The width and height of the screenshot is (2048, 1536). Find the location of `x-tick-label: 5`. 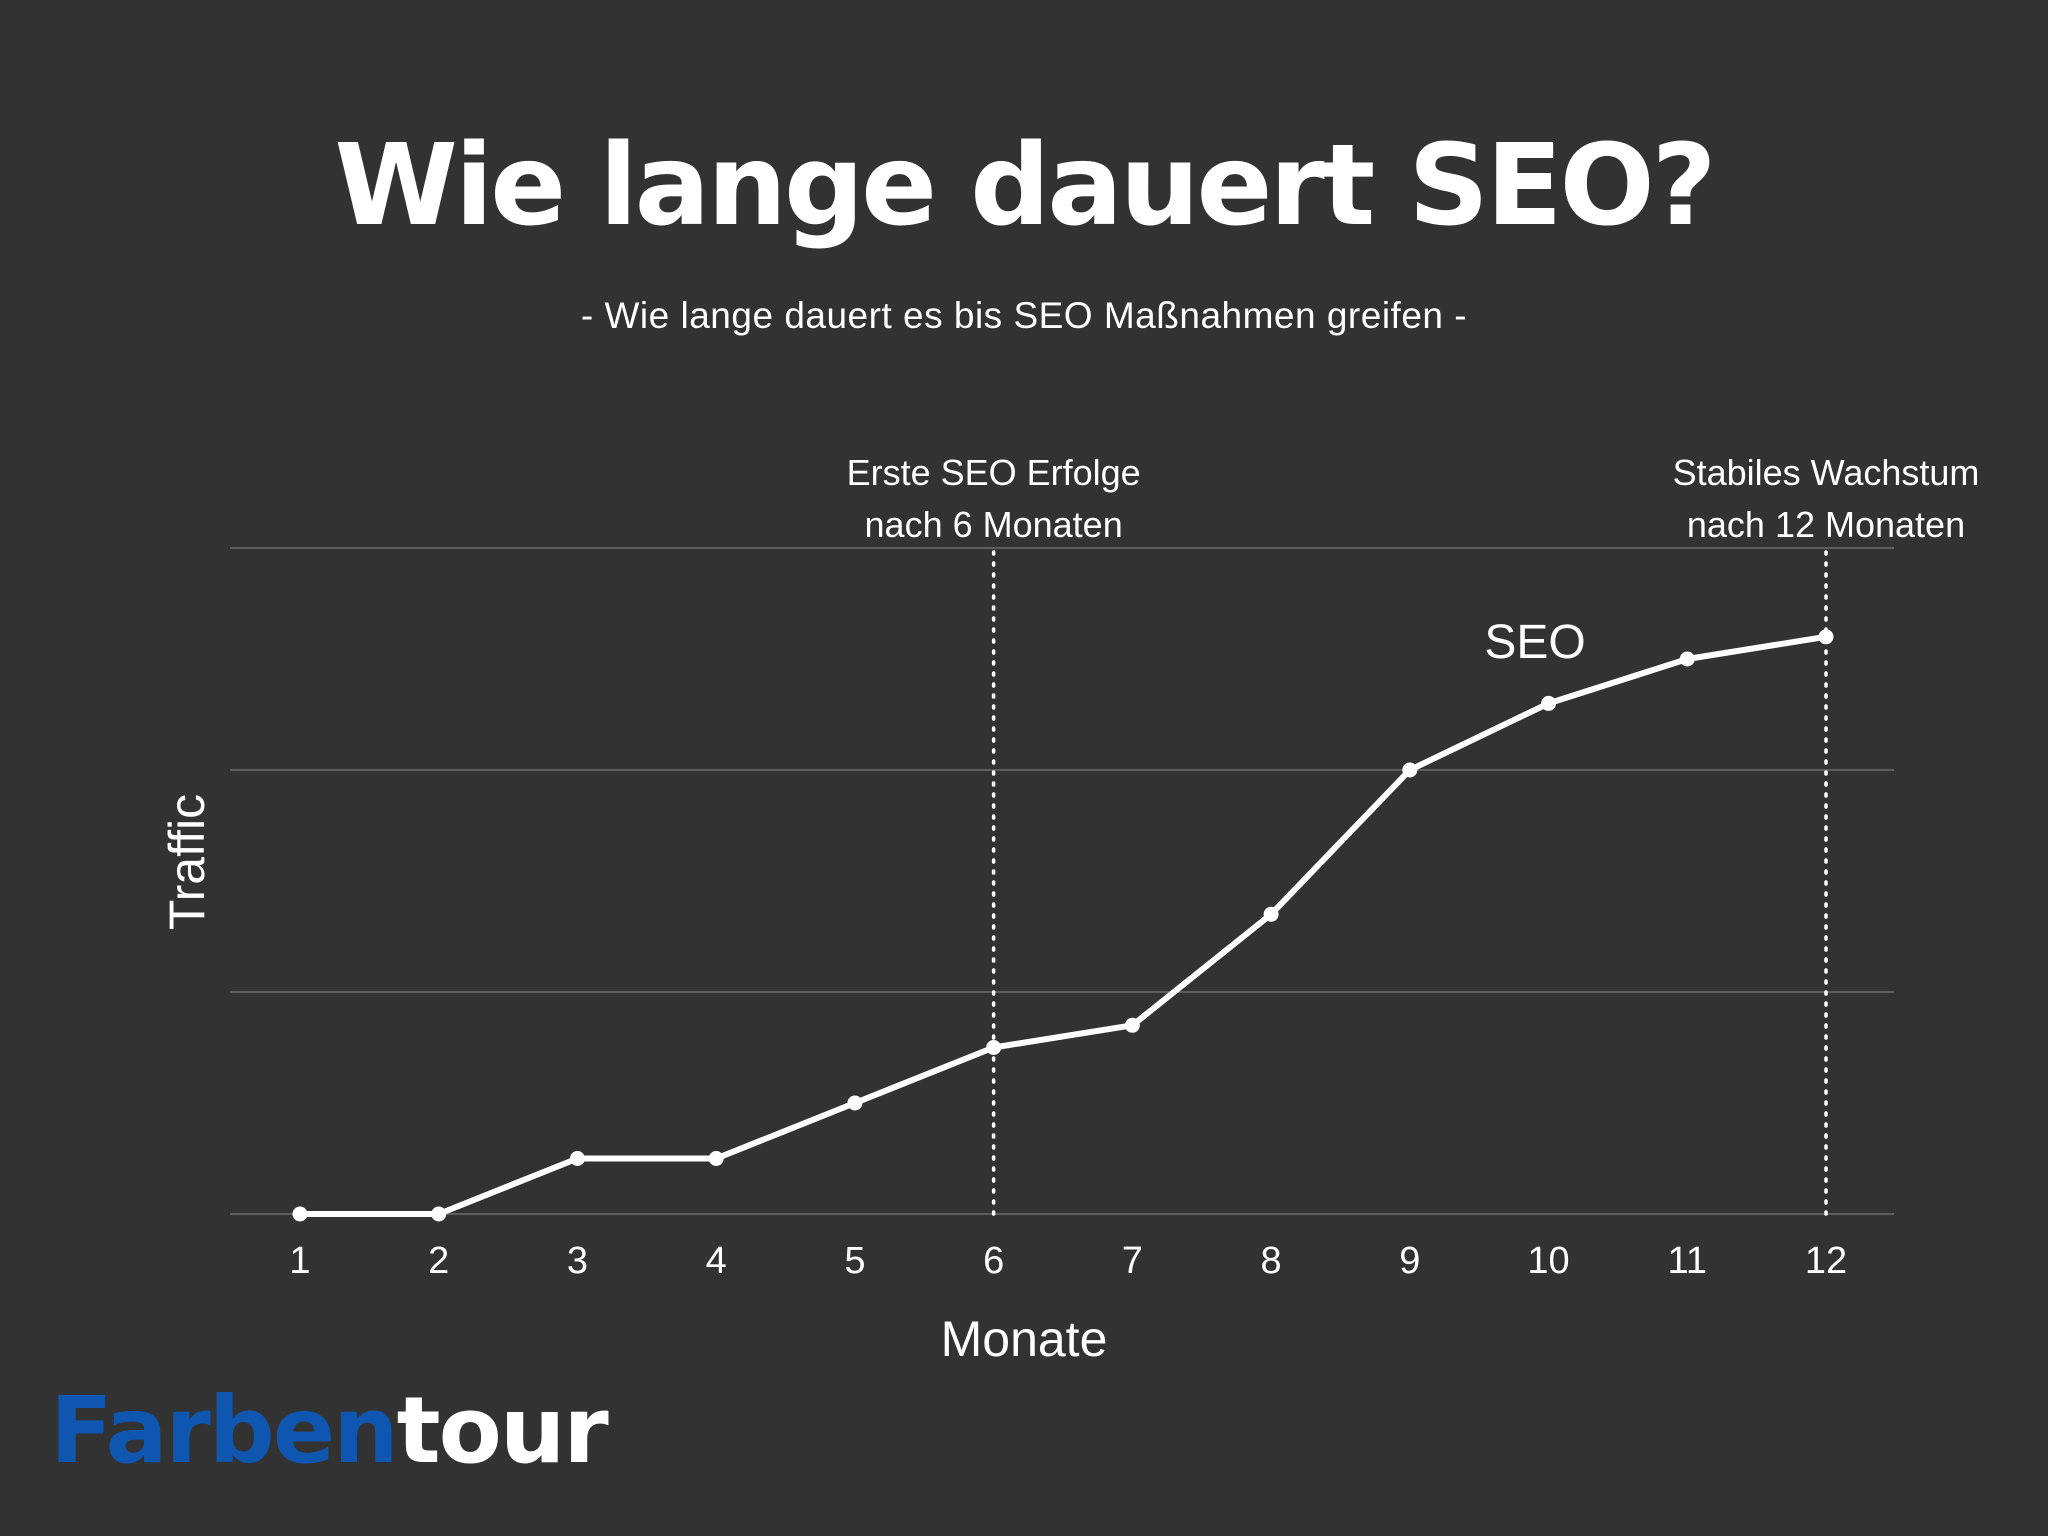

x-tick-label: 5 is located at coordinates (854, 1261).